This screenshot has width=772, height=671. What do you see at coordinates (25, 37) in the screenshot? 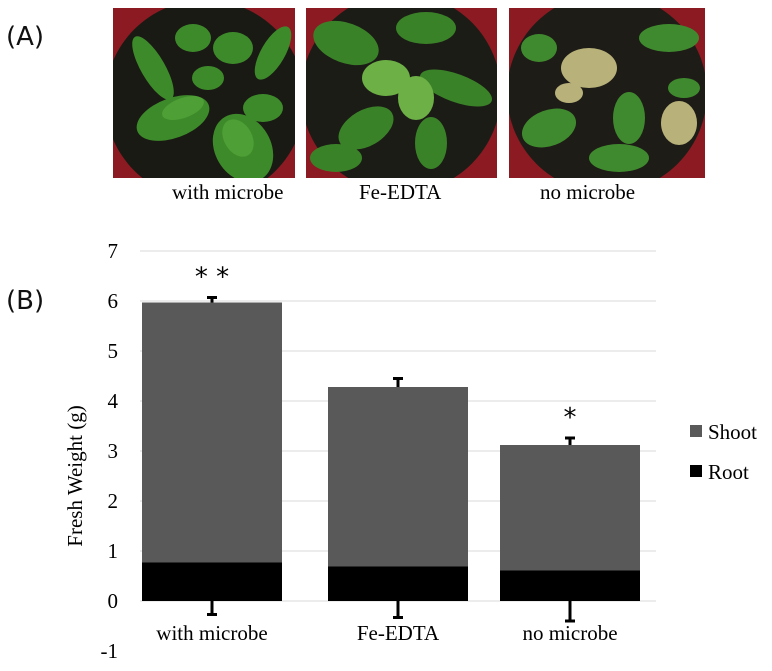
I see `panel-a-label: (A)` at bounding box center [25, 37].